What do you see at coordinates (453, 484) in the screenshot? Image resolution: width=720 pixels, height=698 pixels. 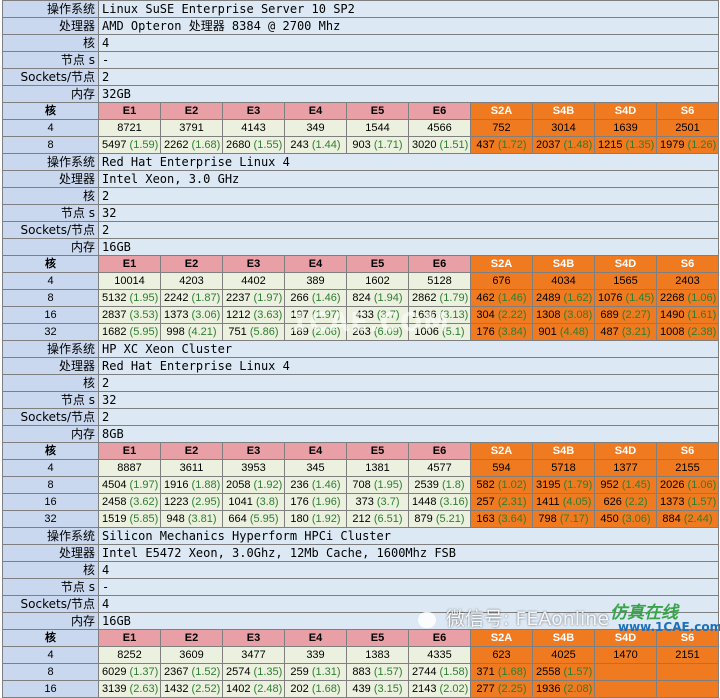 I see `speedup-ratio: (1.8)` at bounding box center [453, 484].